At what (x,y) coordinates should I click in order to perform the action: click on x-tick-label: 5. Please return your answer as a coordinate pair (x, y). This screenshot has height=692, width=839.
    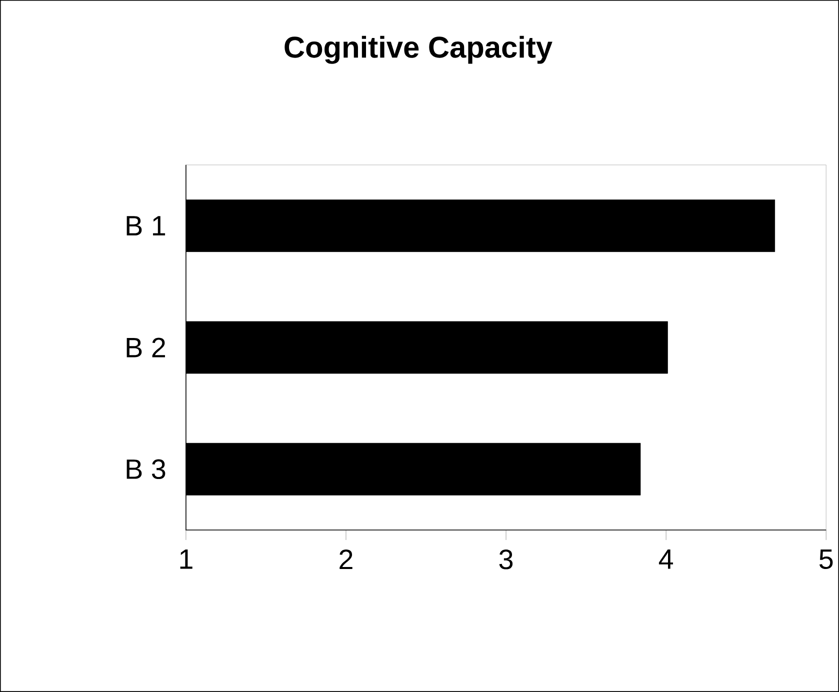
    Looking at the image, I should click on (826, 560).